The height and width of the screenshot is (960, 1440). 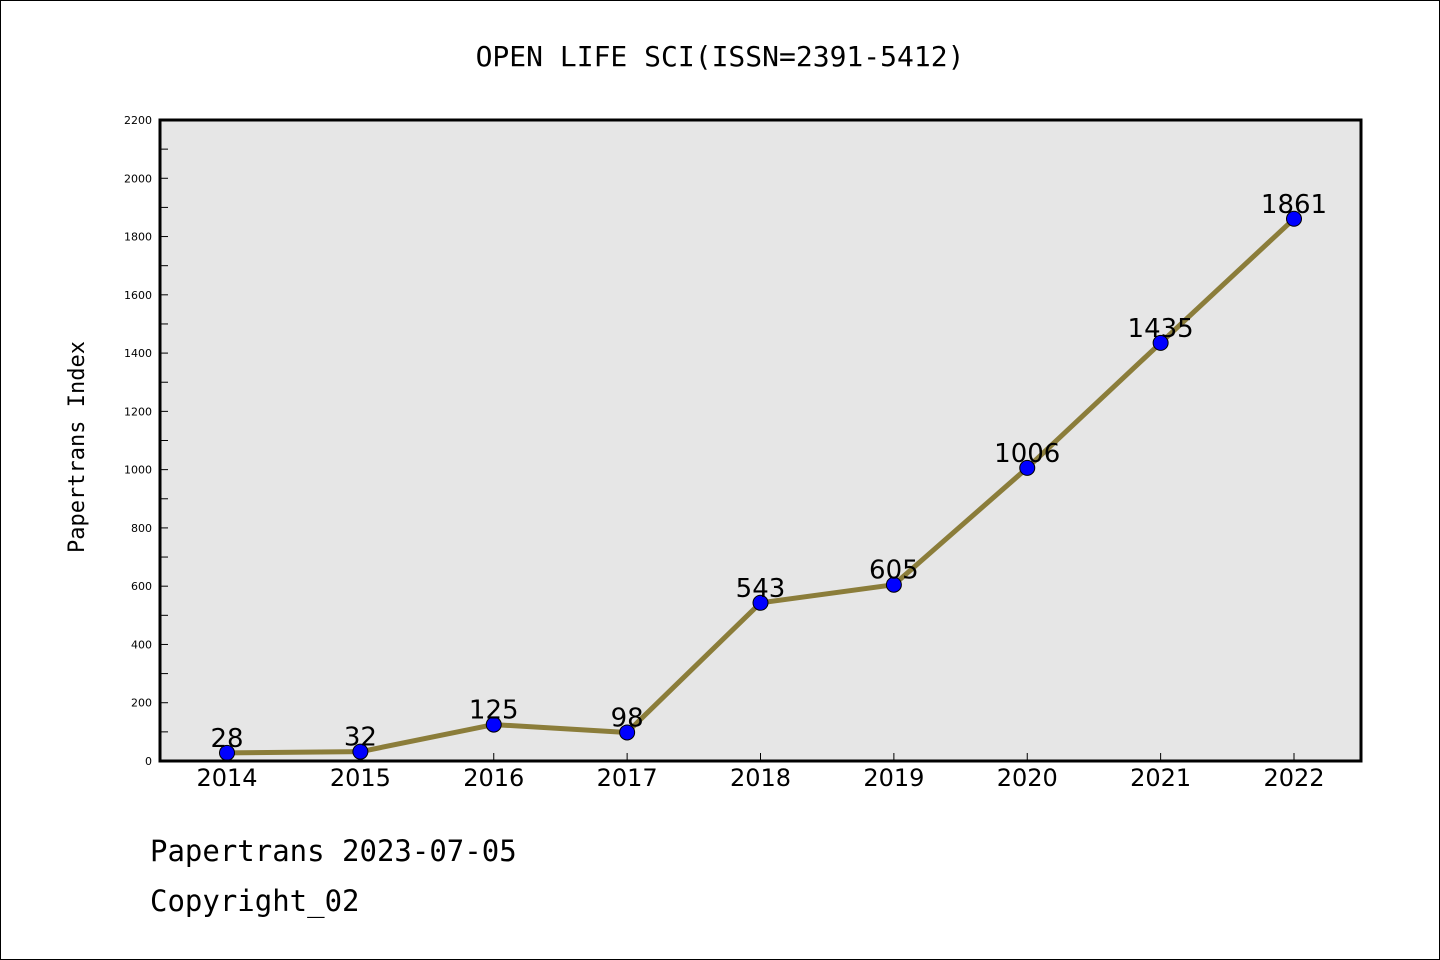 What do you see at coordinates (138, 470) in the screenshot?
I see `y-tick-label: 1000` at bounding box center [138, 470].